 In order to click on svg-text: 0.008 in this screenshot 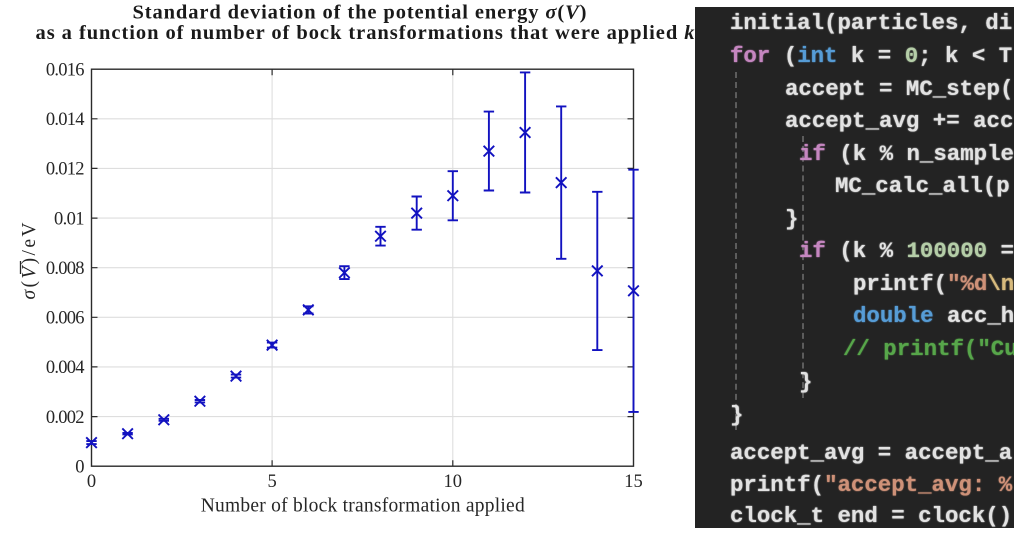, I will do `click(65, 269)`.